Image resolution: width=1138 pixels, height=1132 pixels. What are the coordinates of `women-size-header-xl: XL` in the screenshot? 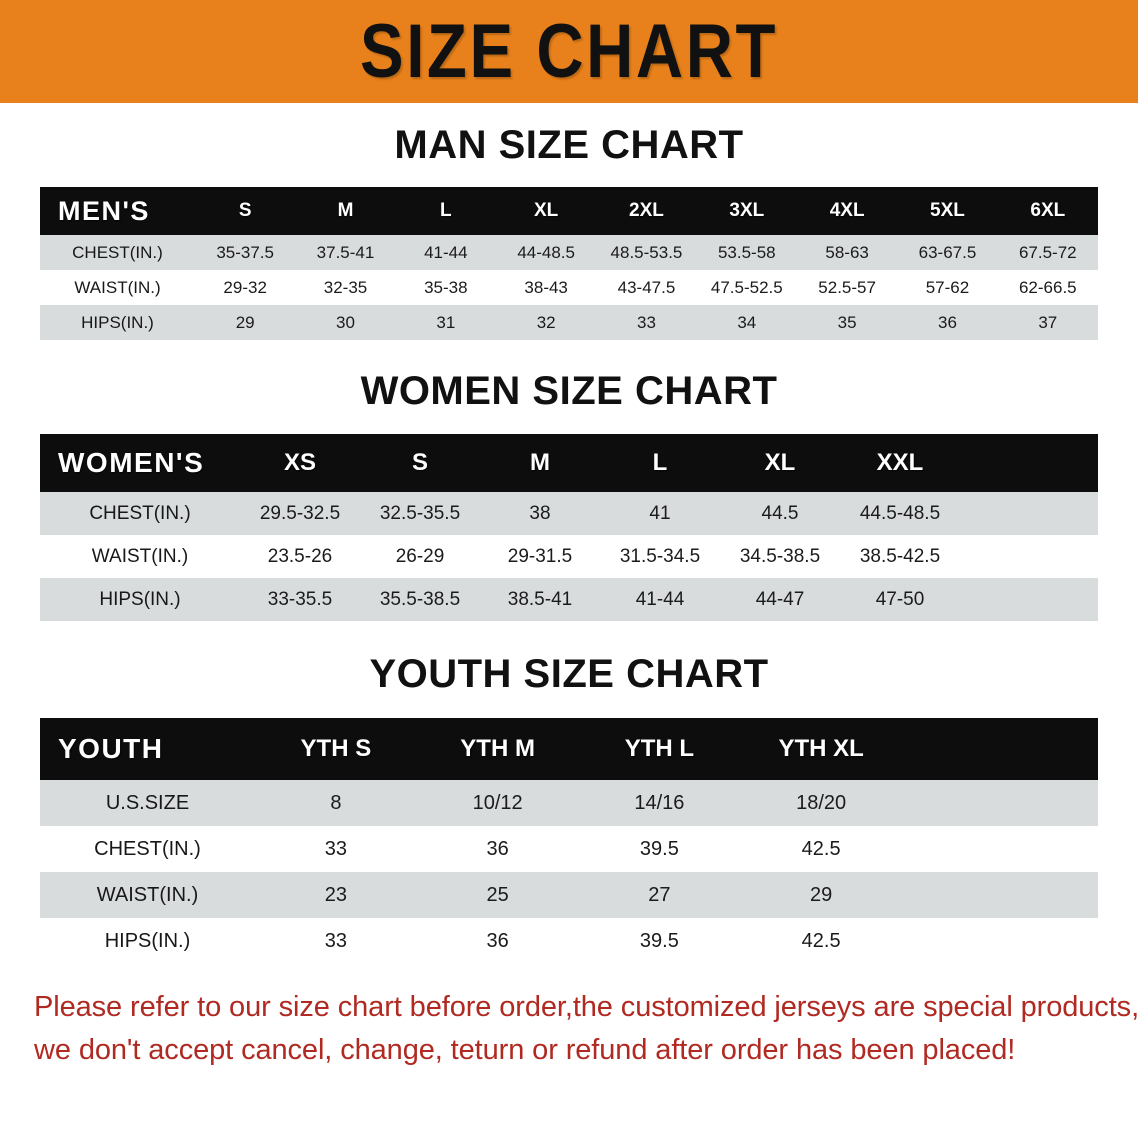 It's located at (780, 462).